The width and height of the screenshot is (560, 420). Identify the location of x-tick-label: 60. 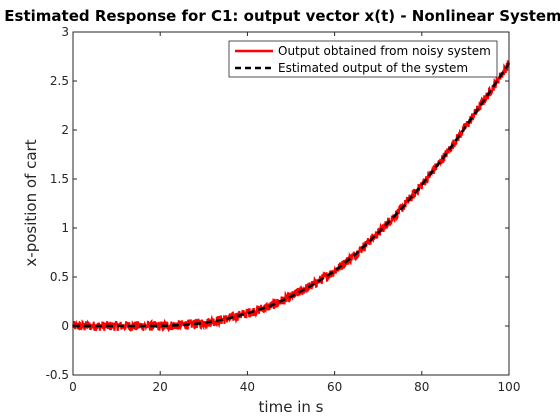
(334, 387).